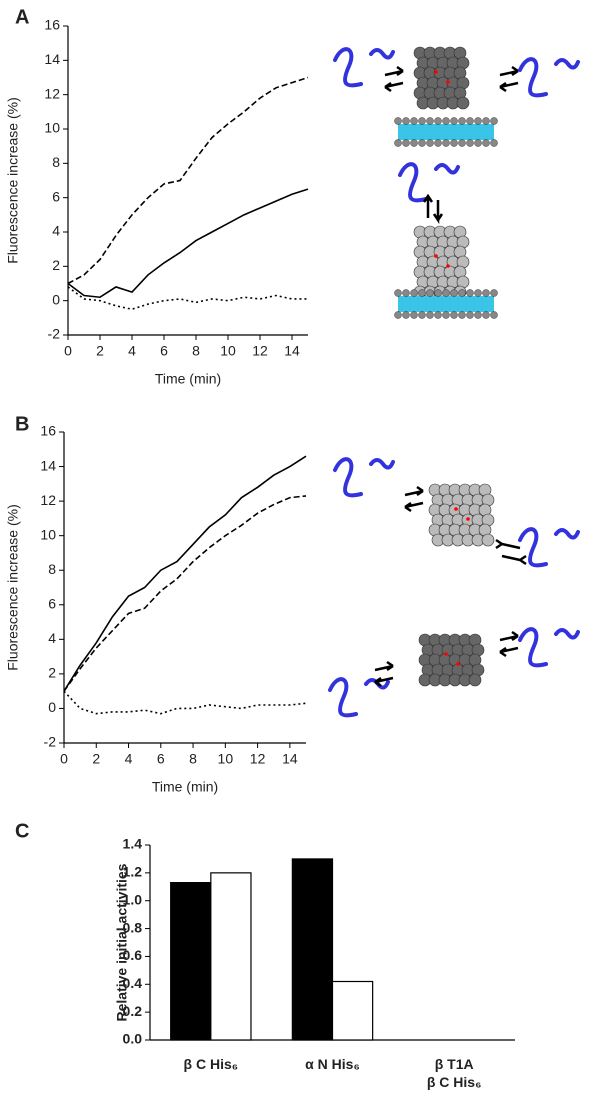 Image resolution: width=600 pixels, height=1116 pixels. I want to click on panel-label: B, so click(22, 424).